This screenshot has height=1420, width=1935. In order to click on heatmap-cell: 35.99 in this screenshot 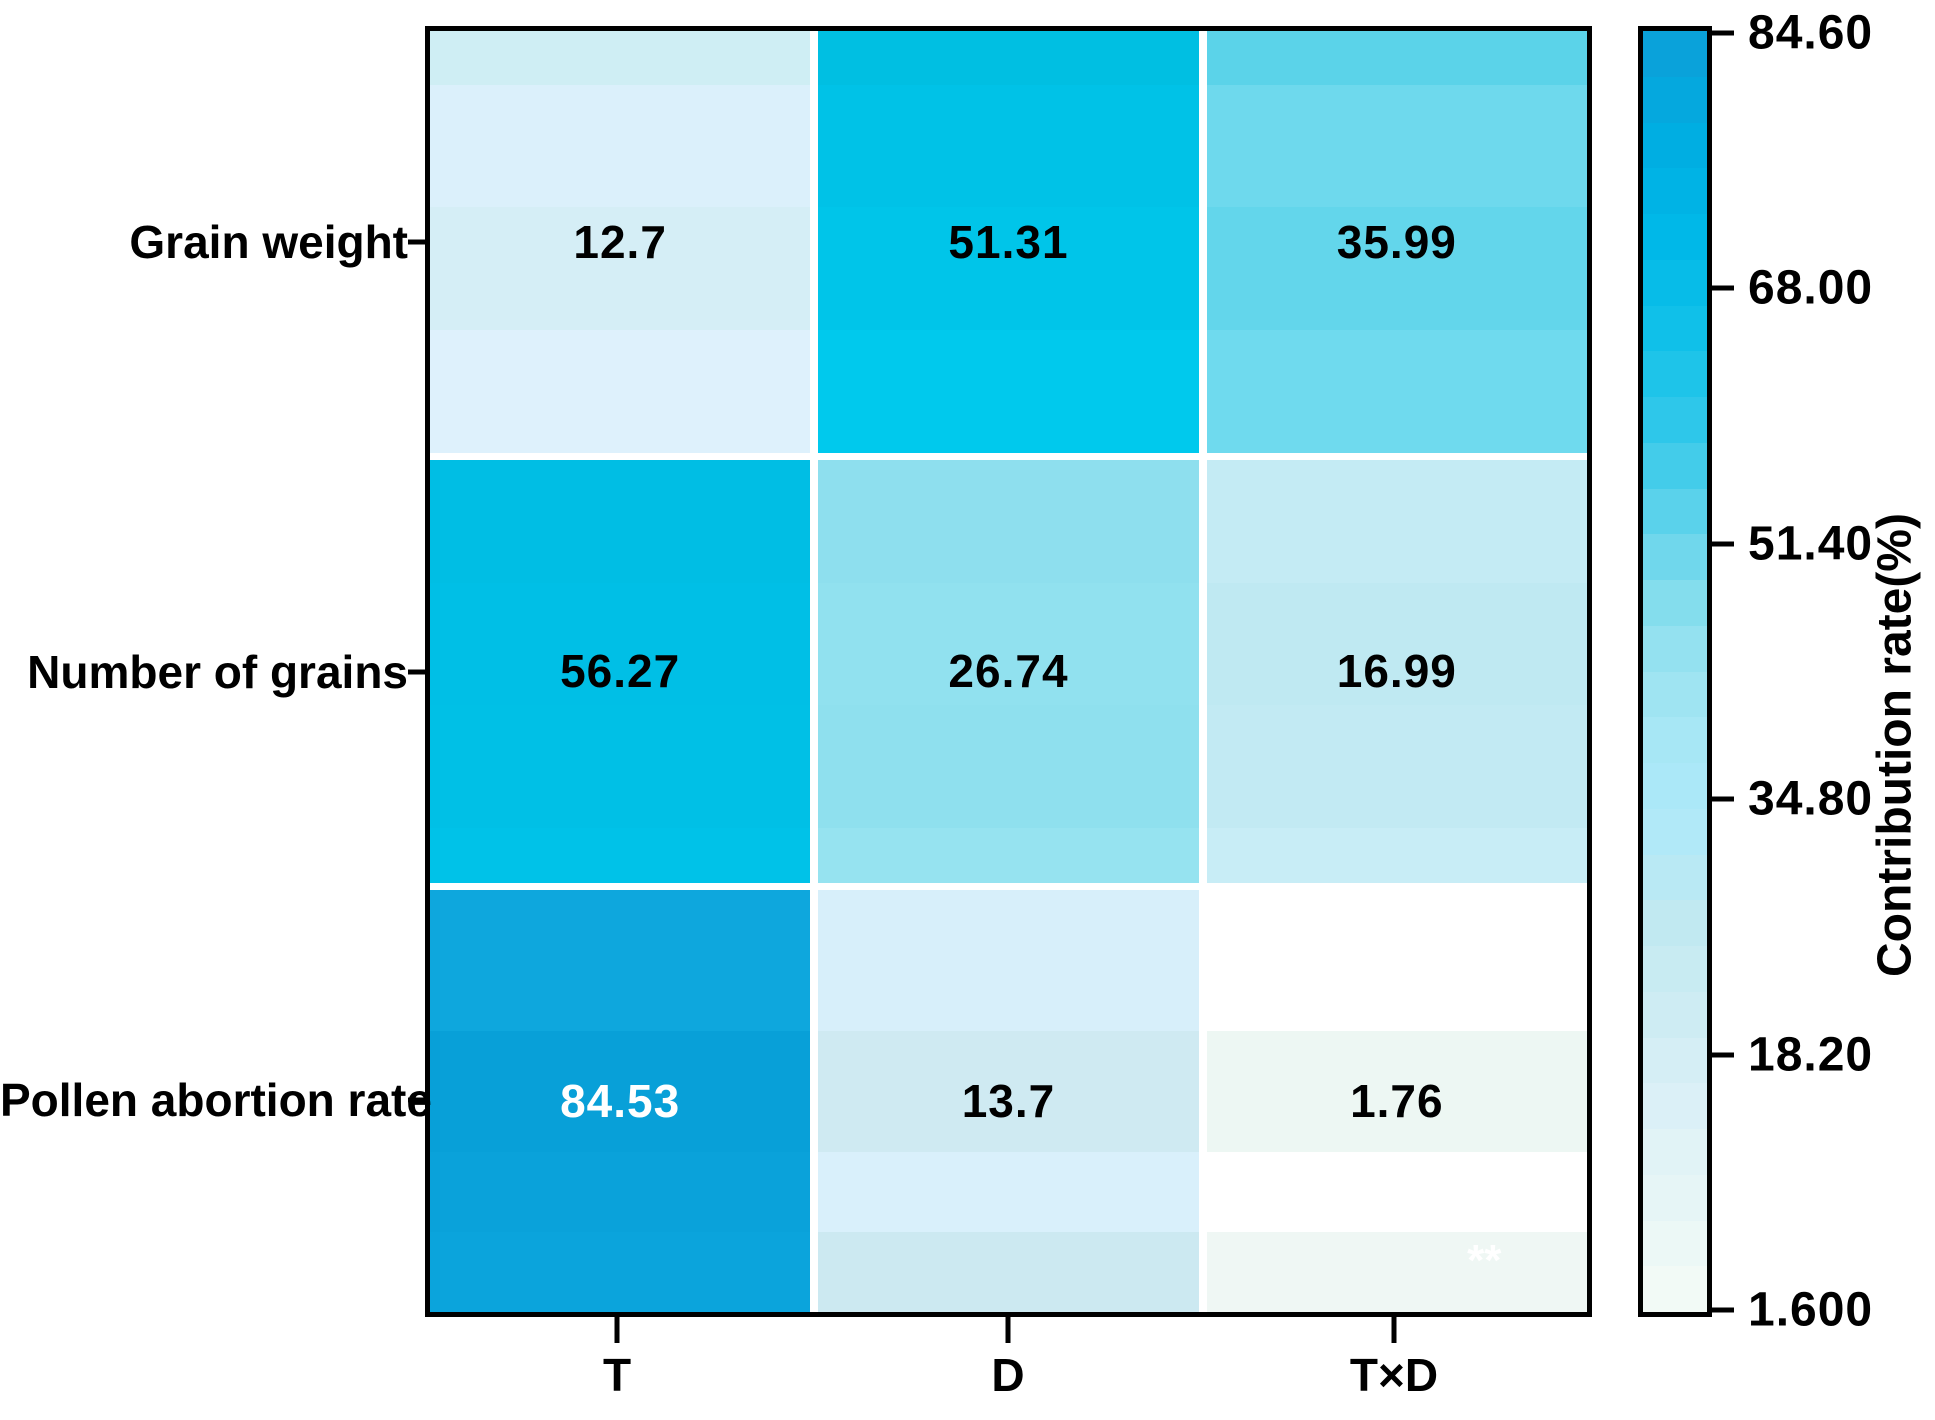, I will do `click(1396, 242)`.